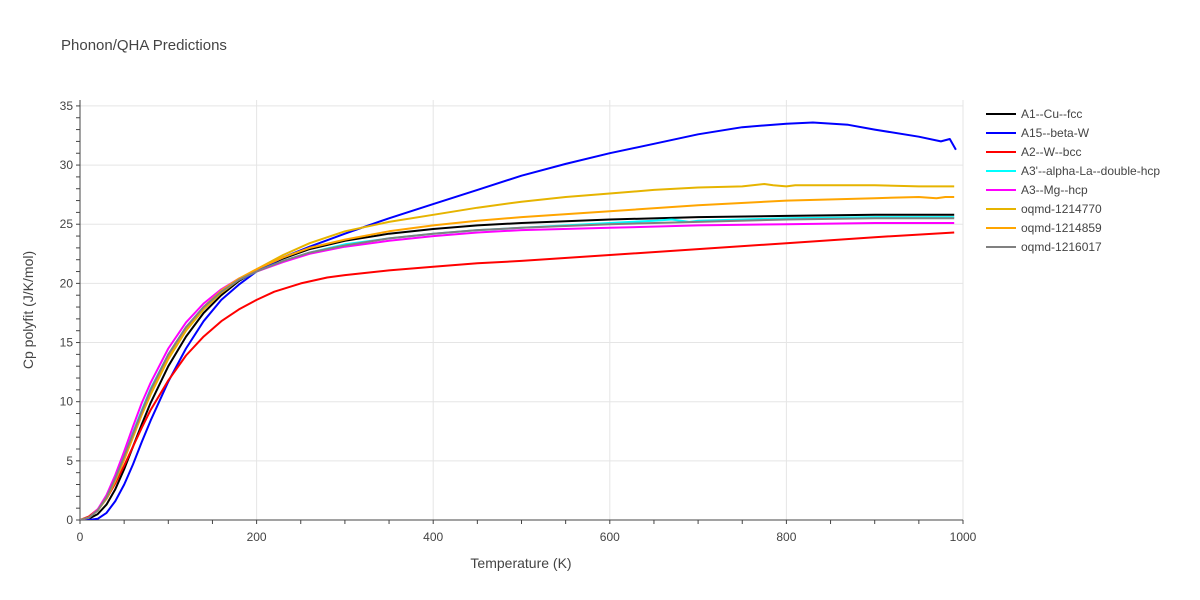  Describe the element at coordinates (28, 310) in the screenshot. I see `y-axis-title: Cp polyfit (J/K/mol)` at that location.